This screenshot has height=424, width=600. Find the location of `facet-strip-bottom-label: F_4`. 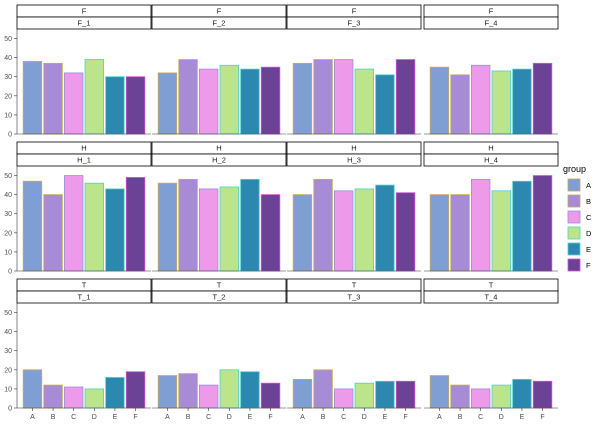

facet-strip-bottom-label: F_4 is located at coordinates (491, 23).